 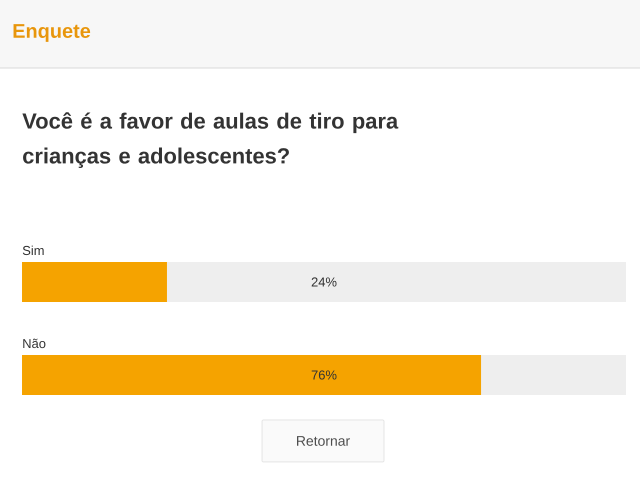 I want to click on data-label: 76%, so click(x=324, y=375).